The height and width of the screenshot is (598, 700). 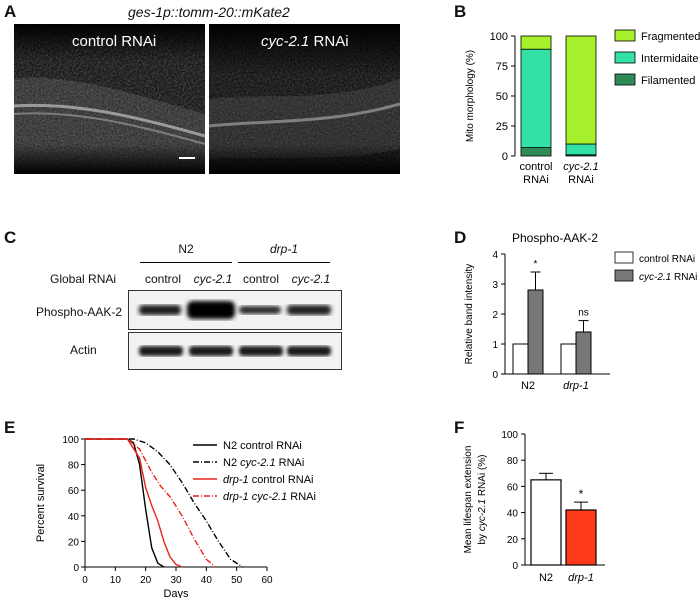 I want to click on chart-e-xtick-label-2: 20, so click(x=146, y=580).